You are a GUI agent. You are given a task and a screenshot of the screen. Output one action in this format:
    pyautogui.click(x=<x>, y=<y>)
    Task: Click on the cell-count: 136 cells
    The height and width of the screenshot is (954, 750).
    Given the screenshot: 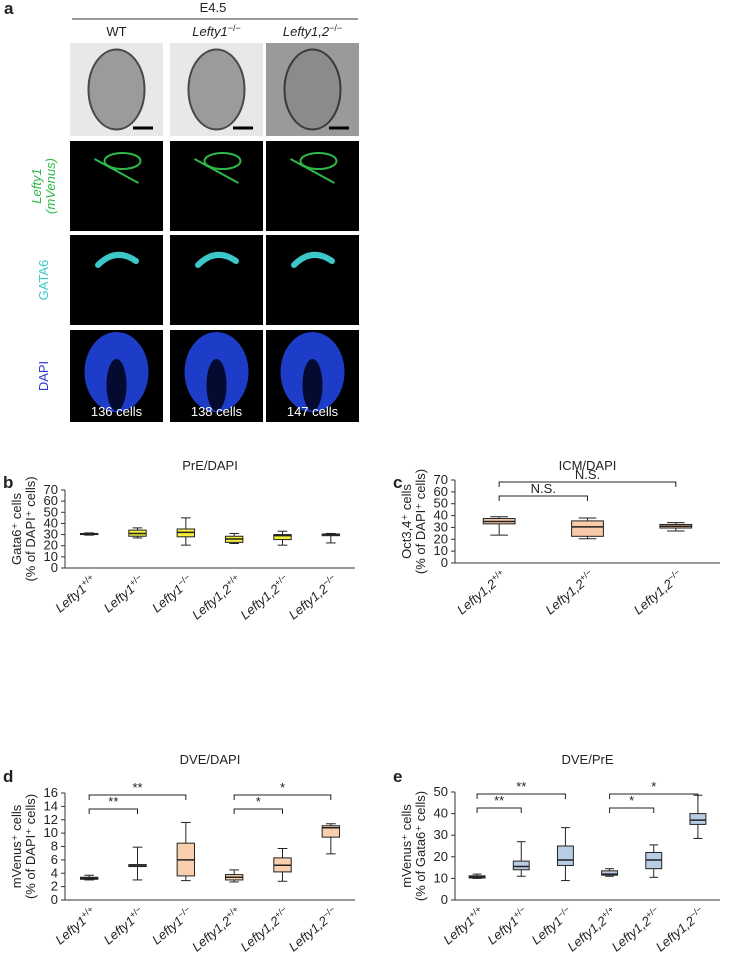 What is the action you would take?
    pyautogui.click(x=117, y=411)
    